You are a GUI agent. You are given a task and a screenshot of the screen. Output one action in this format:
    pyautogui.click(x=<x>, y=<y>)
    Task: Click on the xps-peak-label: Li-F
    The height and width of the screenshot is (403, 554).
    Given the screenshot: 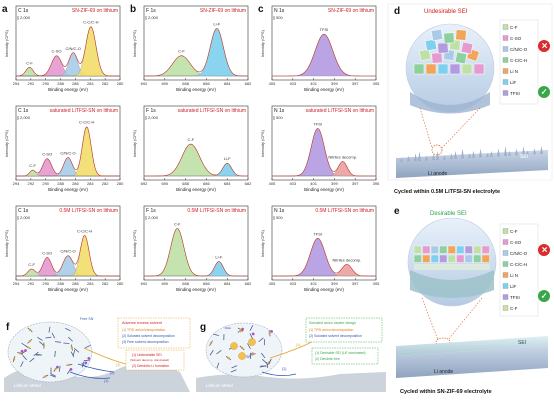 What is the action you would take?
    pyautogui.click(x=216, y=23)
    